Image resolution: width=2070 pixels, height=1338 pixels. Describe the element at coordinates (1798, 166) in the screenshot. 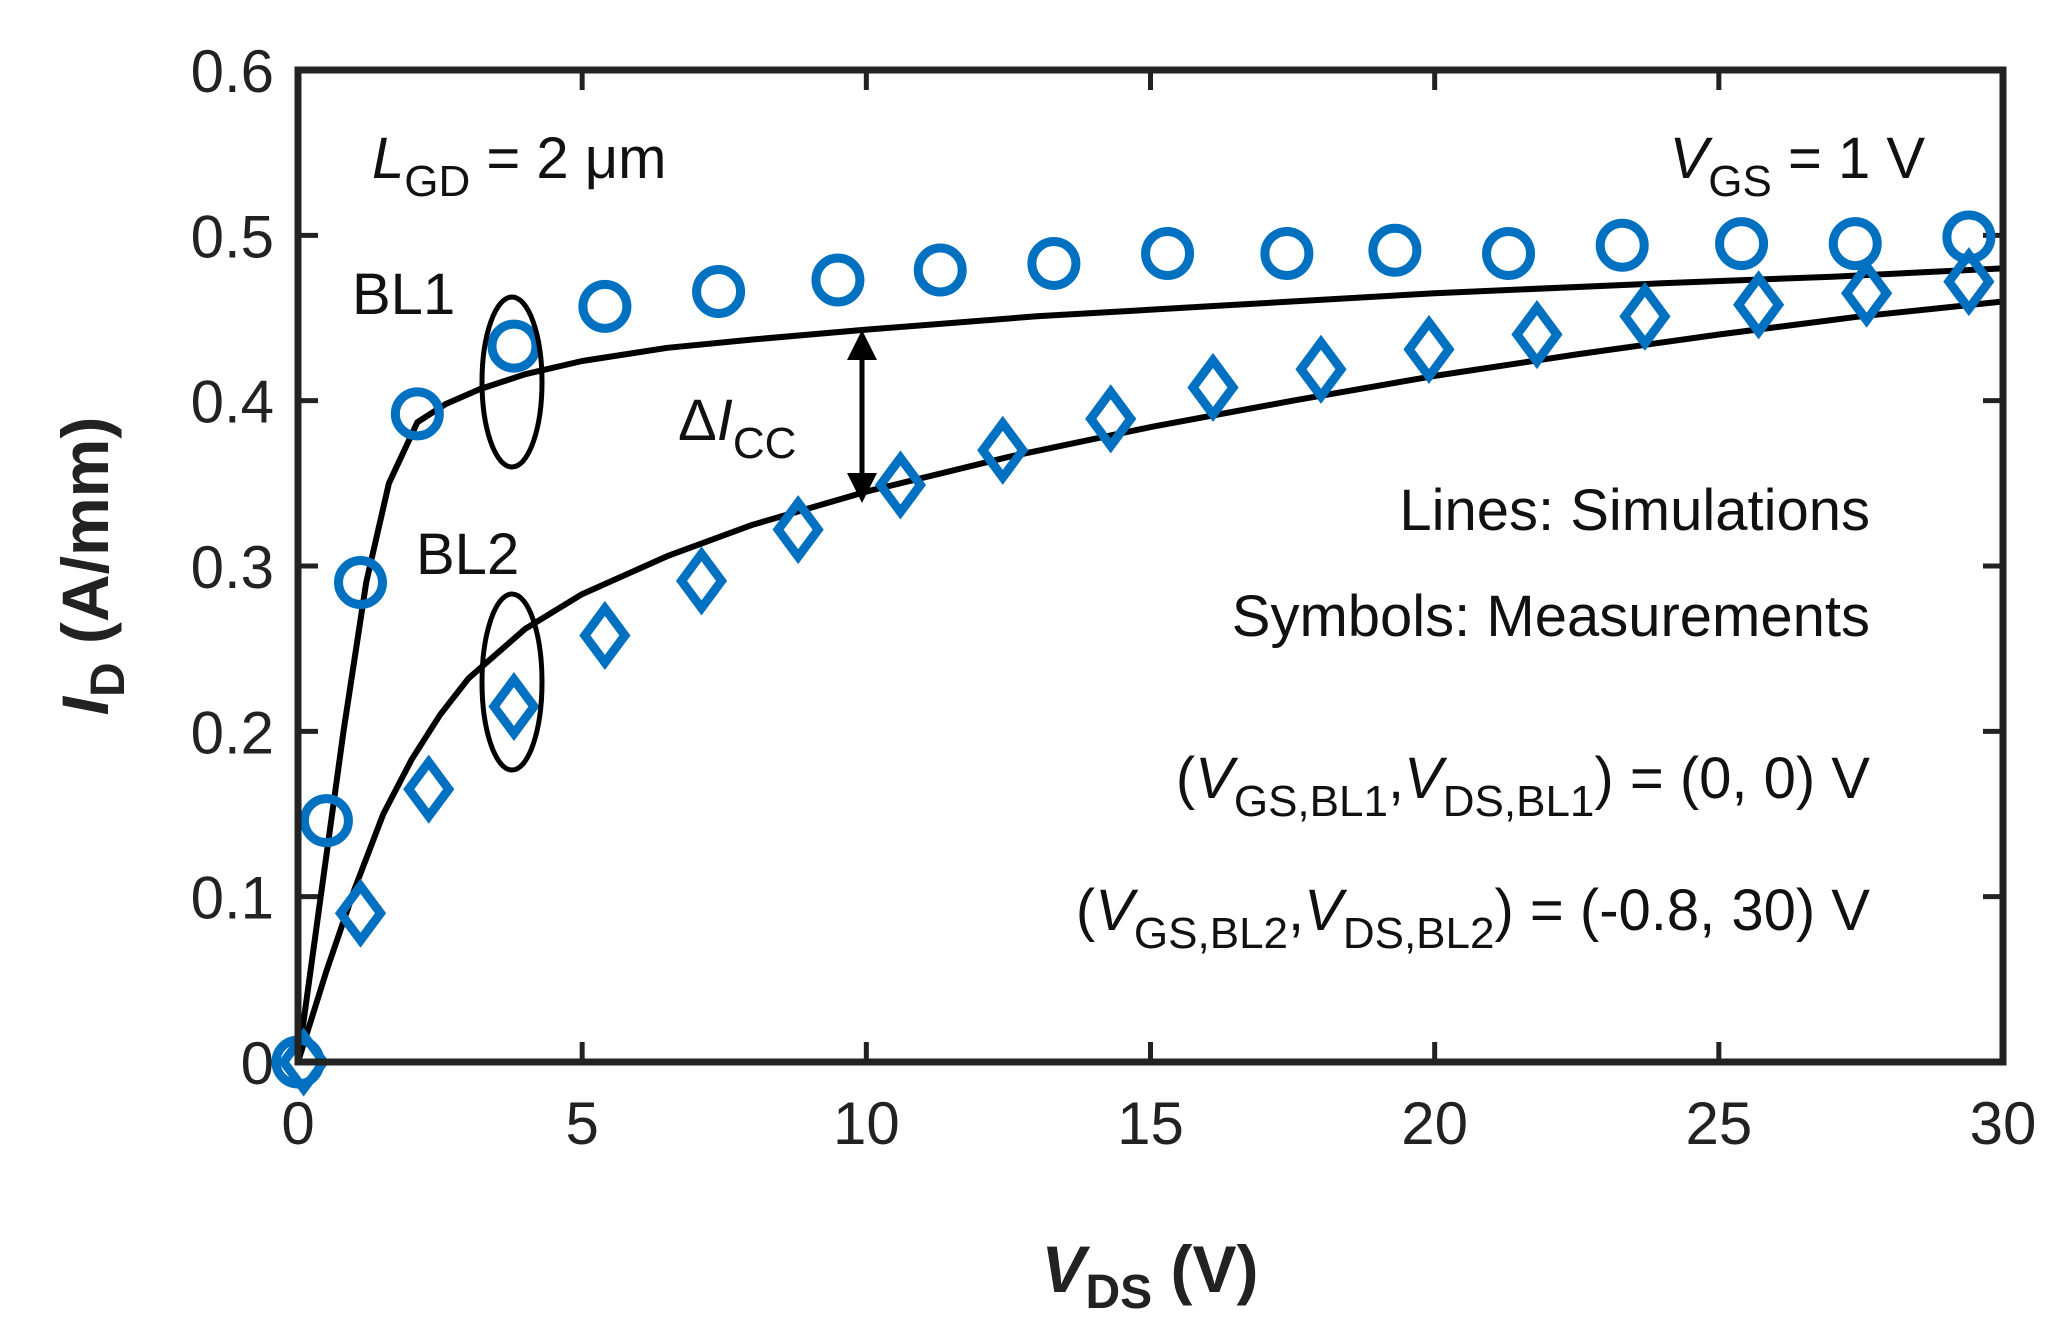

I see `vgs-annotation: VGS = 1 V` at that location.